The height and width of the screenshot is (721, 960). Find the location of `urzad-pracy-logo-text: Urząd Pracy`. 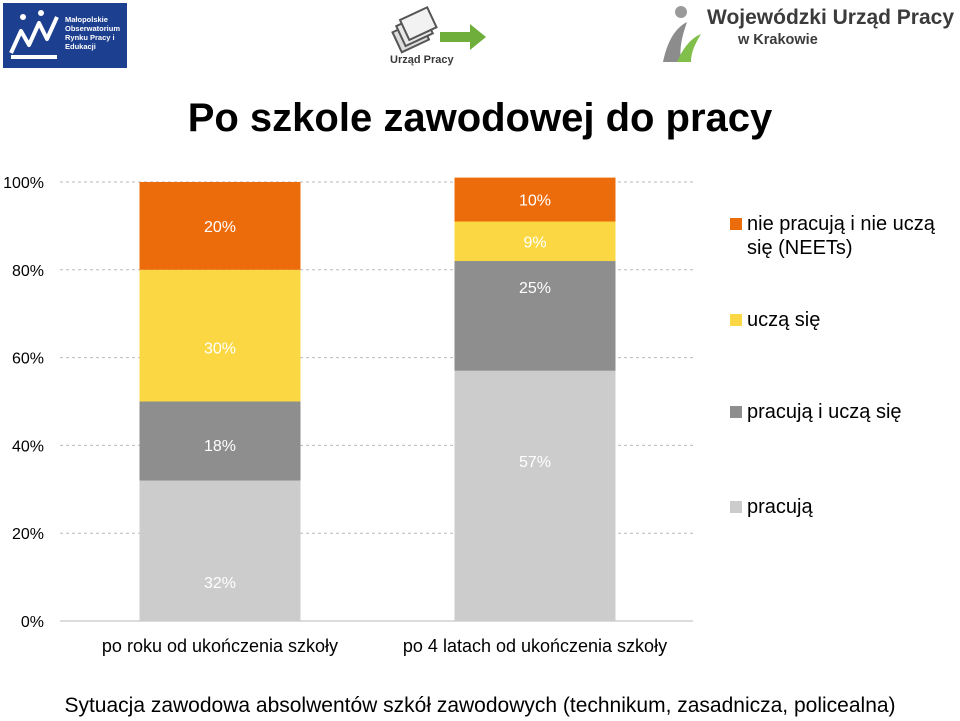

urzad-pracy-logo-text: Urząd Pracy is located at coordinates (422, 60).